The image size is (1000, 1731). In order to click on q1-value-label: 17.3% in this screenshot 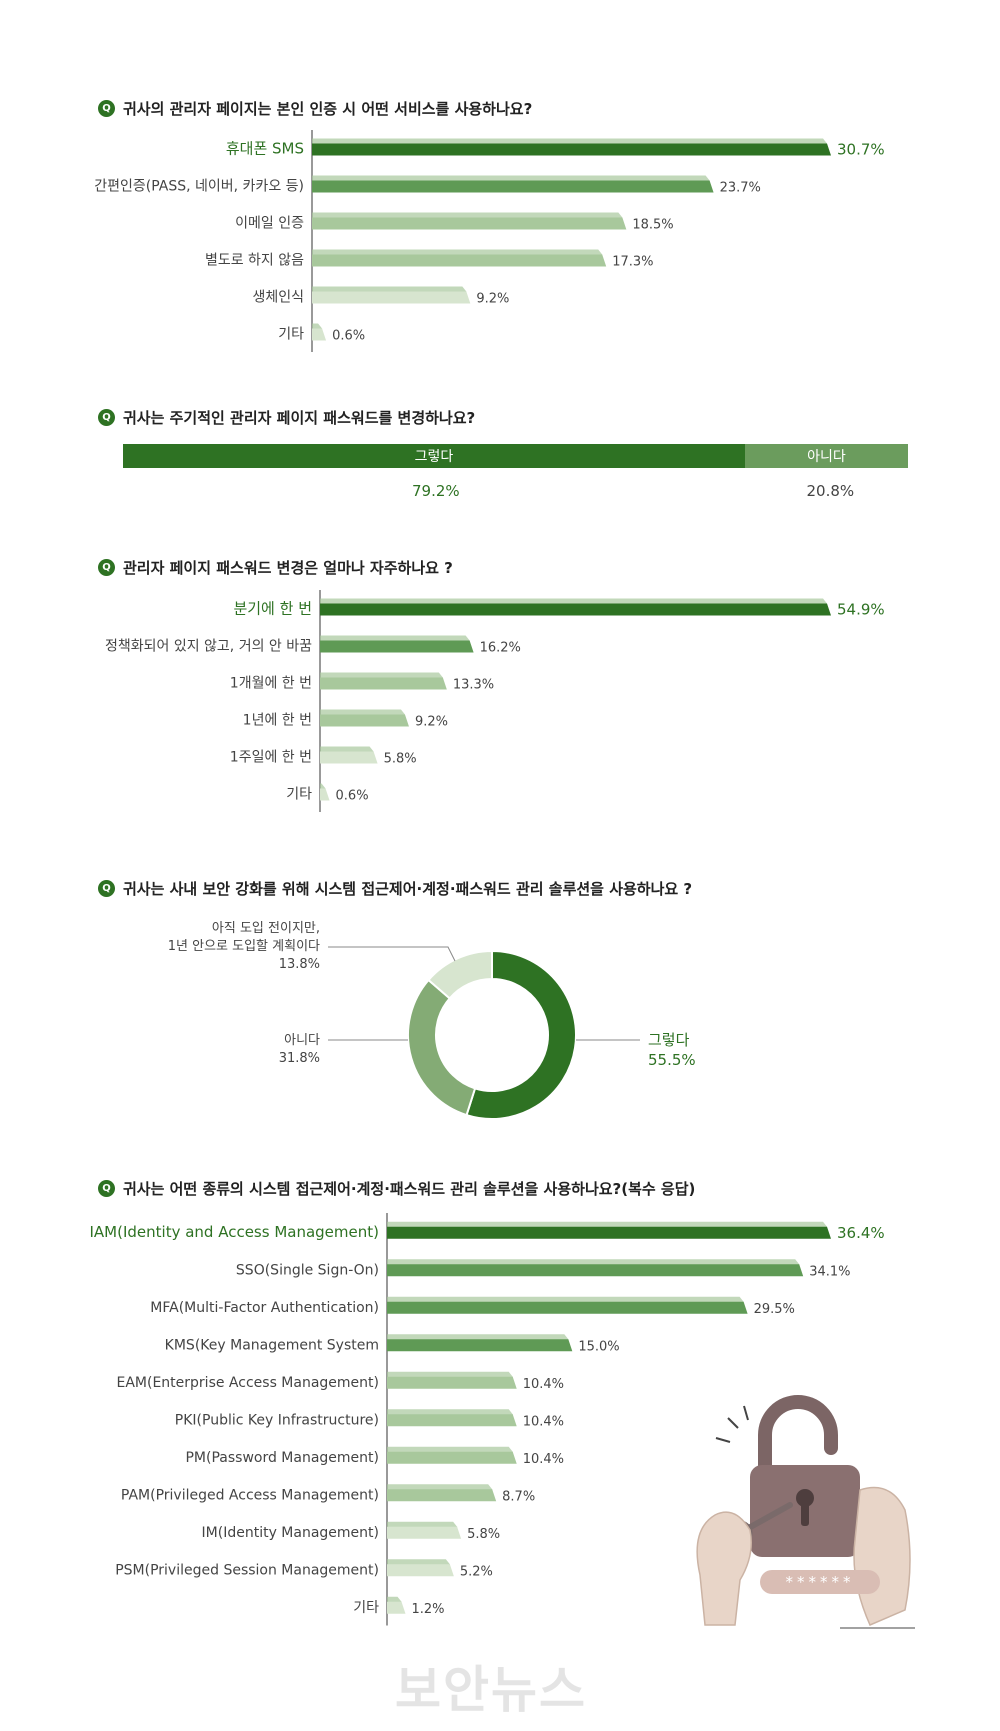, I will do `click(632, 262)`.